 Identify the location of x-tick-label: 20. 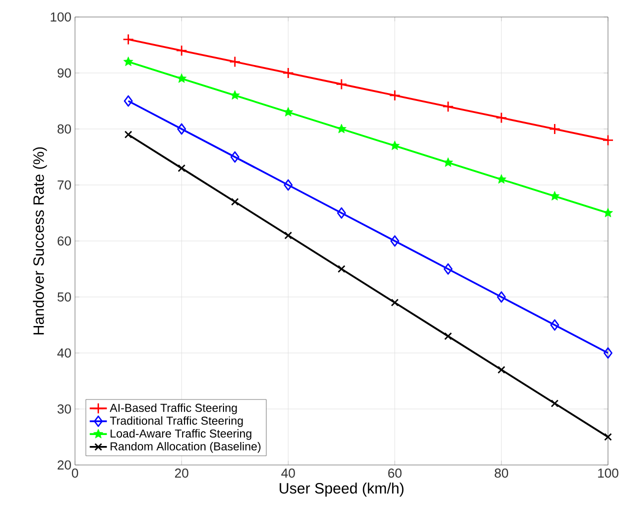
(181, 473).